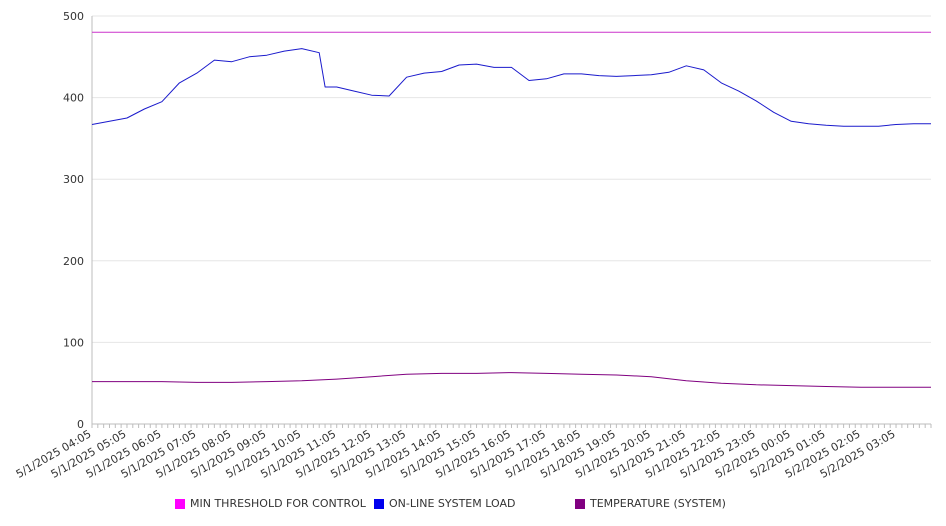 Image resolution: width=946 pixels, height=526 pixels. Describe the element at coordinates (511, 87) in the screenshot. I see `series-line-on-line-system-load` at that location.